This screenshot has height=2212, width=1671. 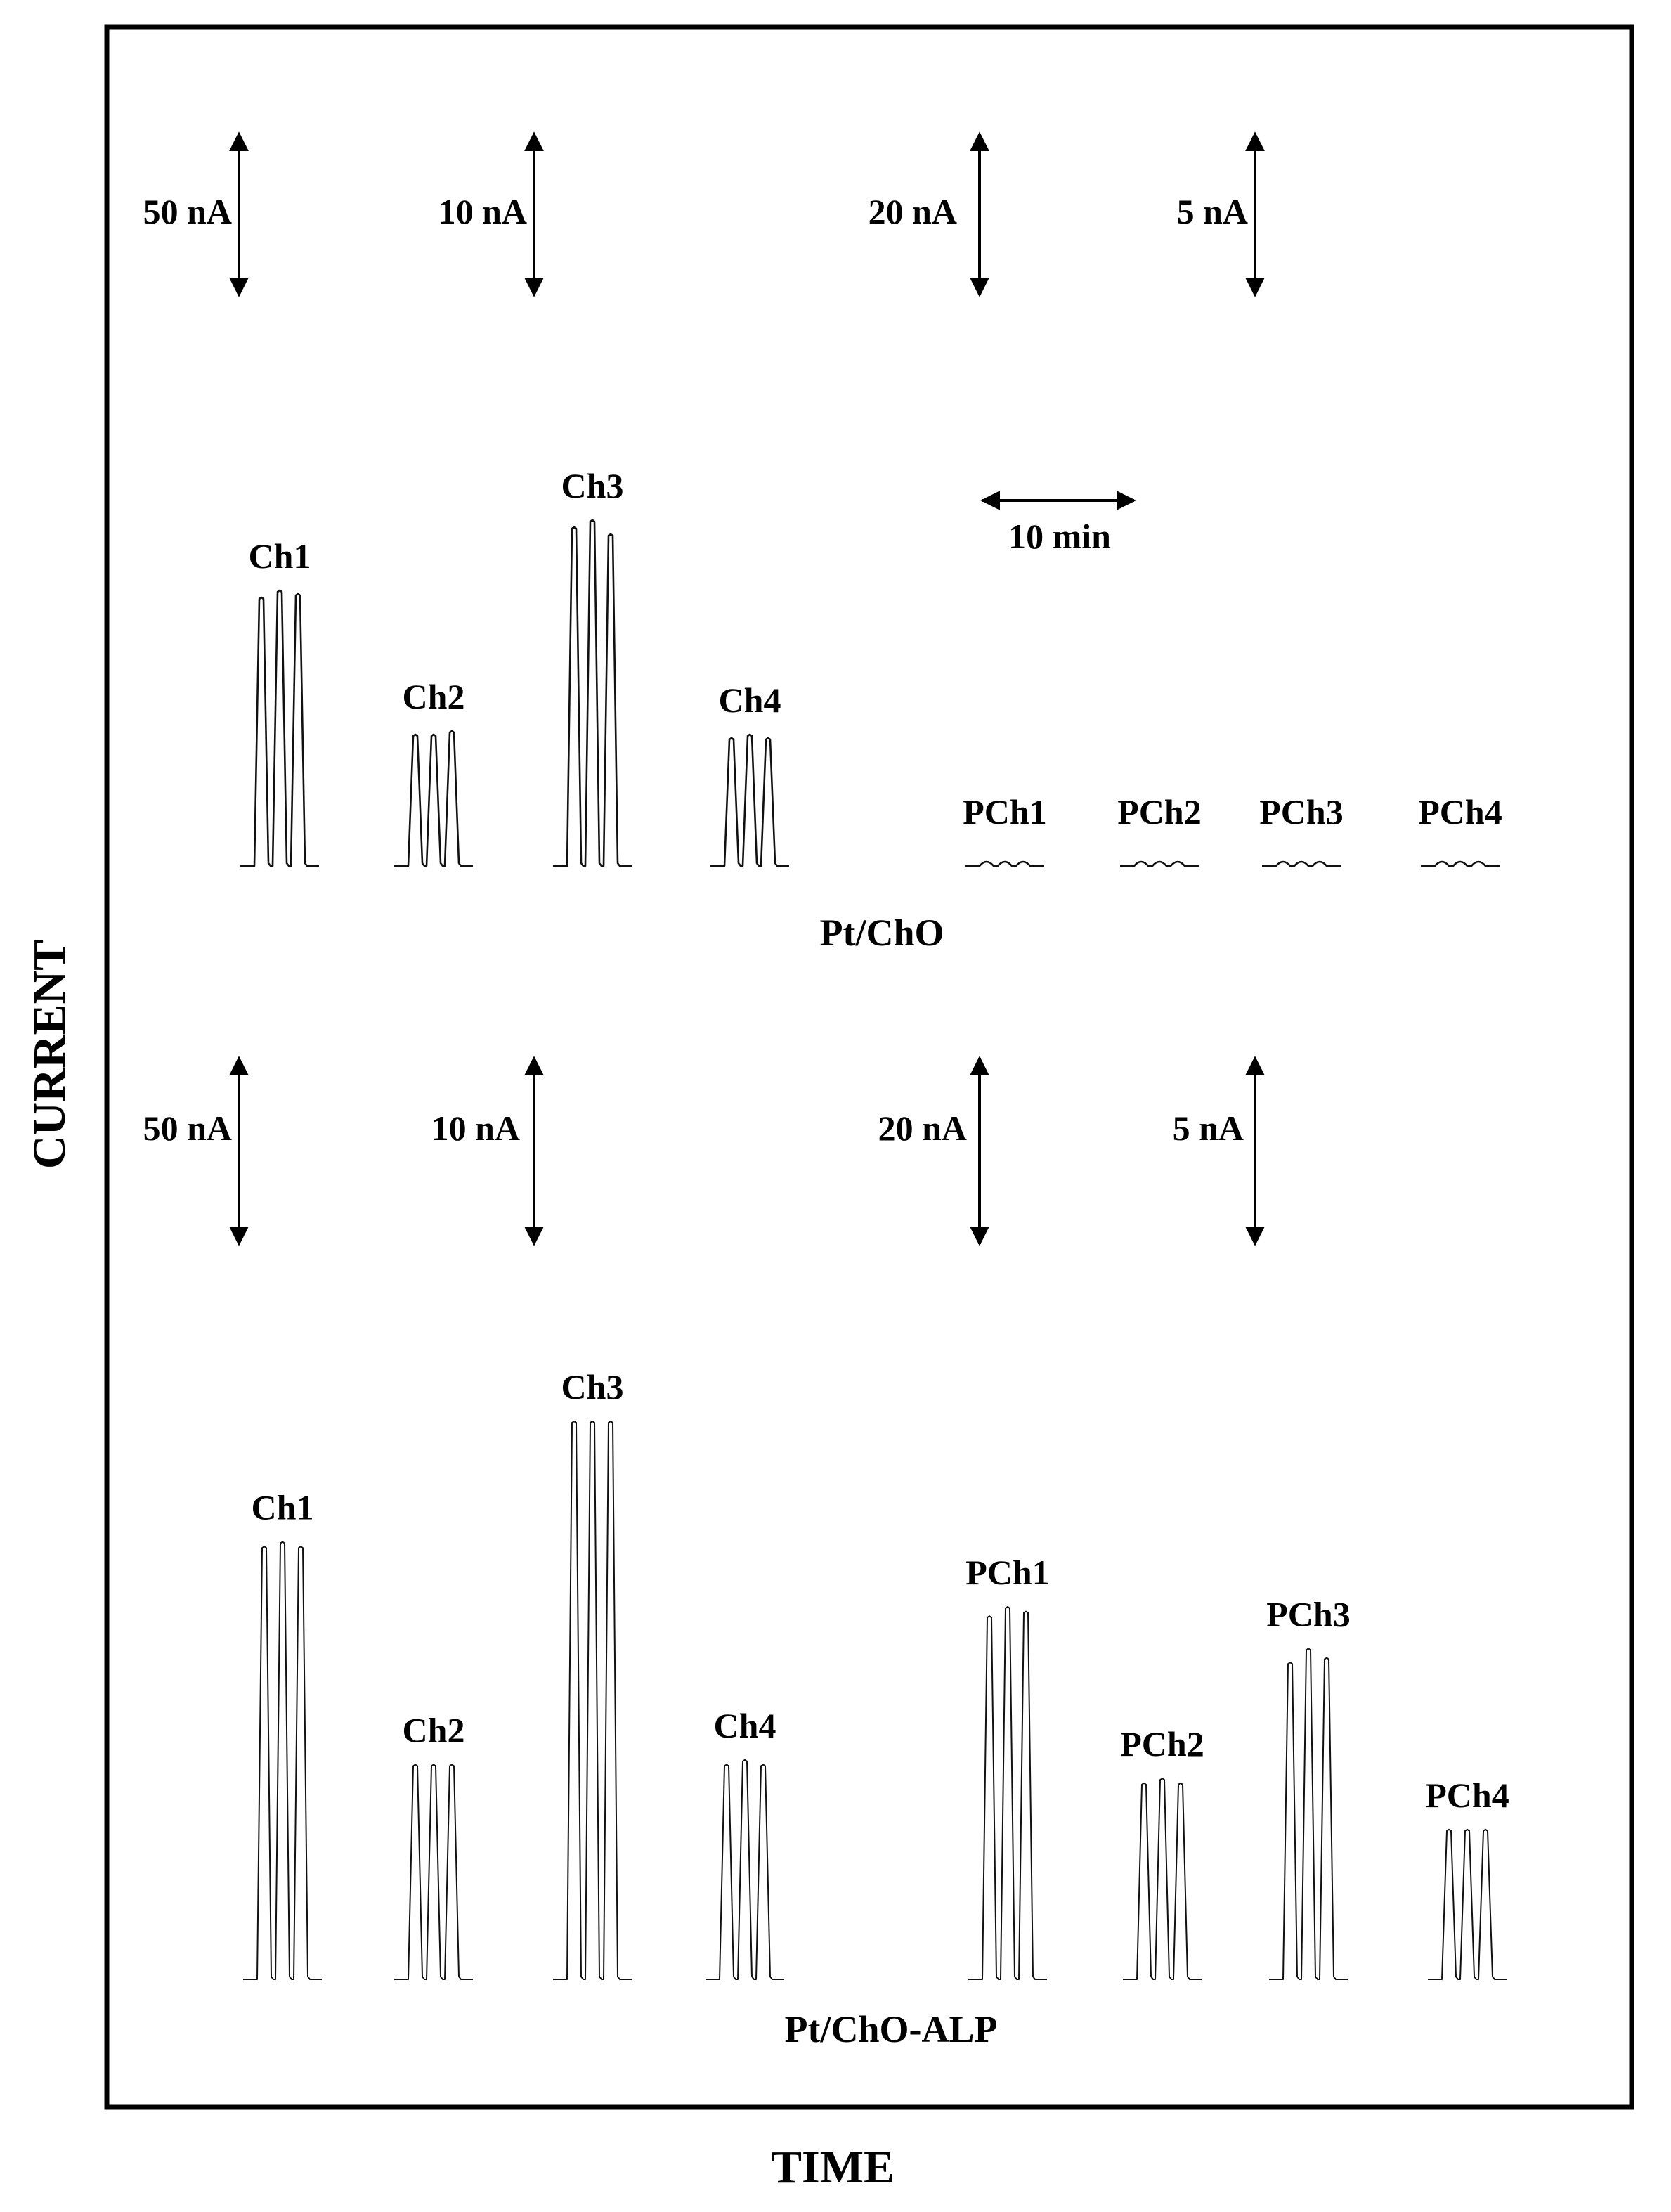 I want to click on panel-title: Pt/ChO, so click(x=882, y=933).